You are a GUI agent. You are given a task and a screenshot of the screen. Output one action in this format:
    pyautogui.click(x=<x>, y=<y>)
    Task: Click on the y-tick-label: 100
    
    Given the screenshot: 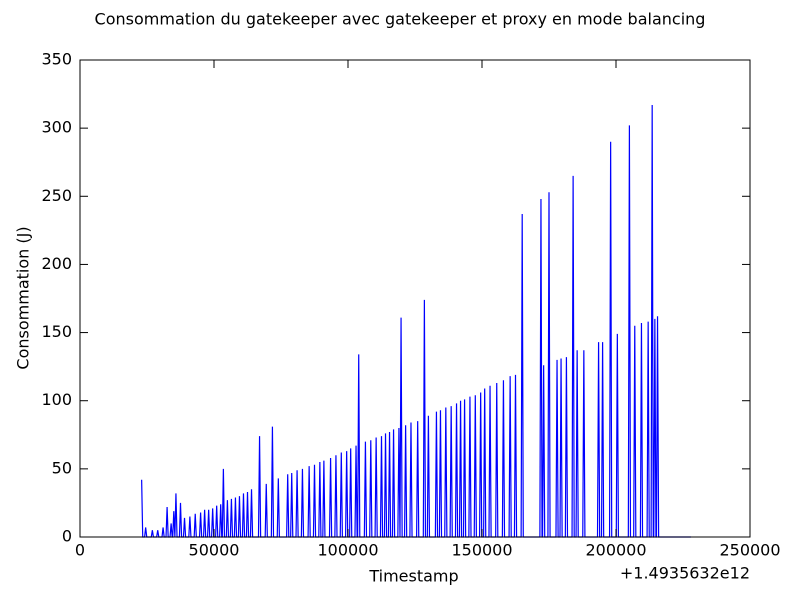 What is the action you would take?
    pyautogui.click(x=56, y=399)
    